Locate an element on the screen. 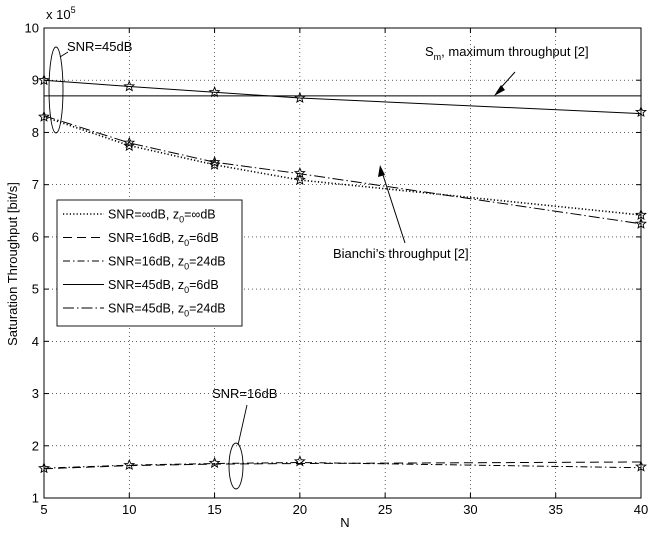 This screenshot has height=536, width=654. y-tick-label: 2 is located at coordinates (35, 445).